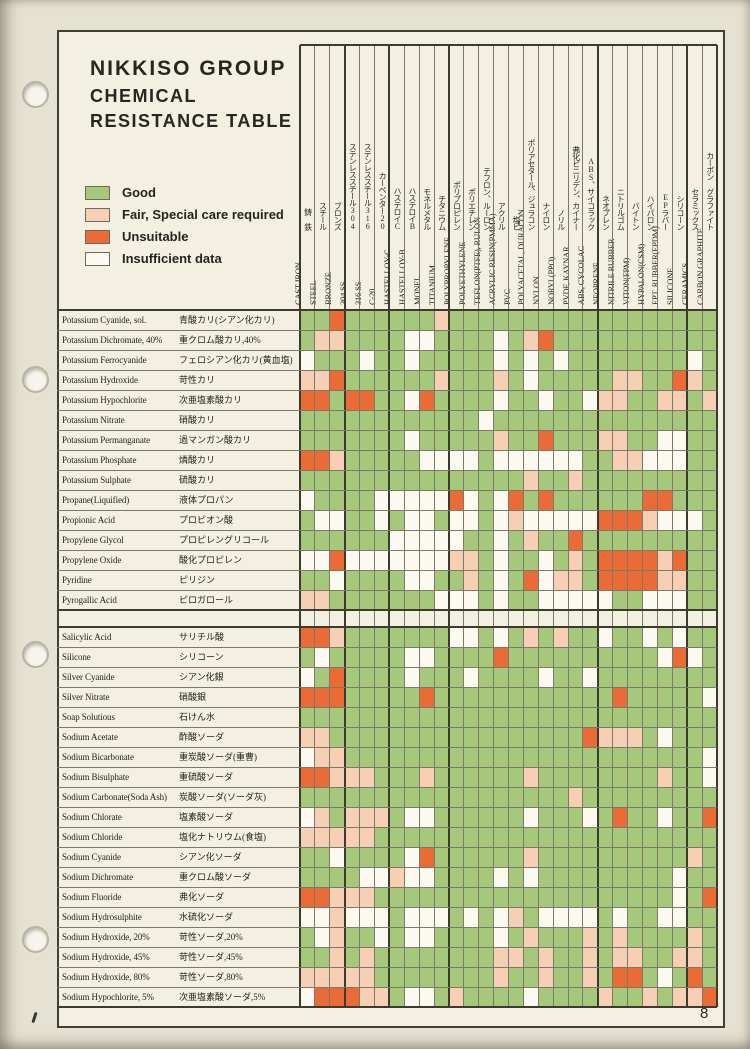  Describe the element at coordinates (704, 1013) in the screenshot. I see `page-number: 8` at that location.